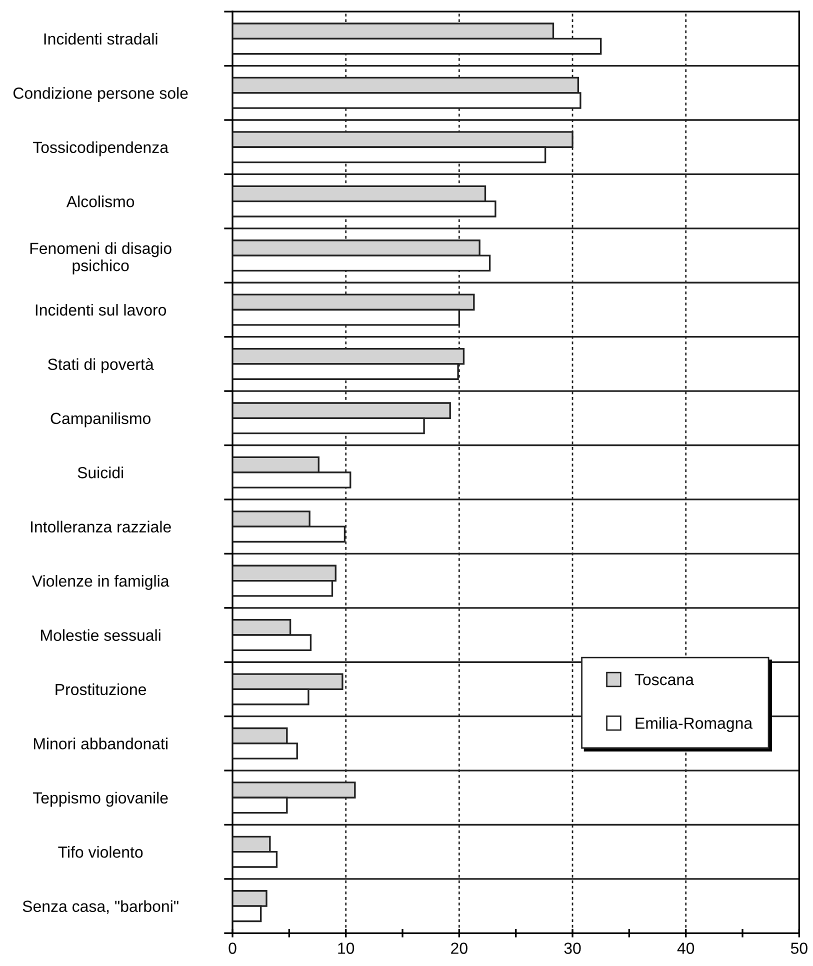  What do you see at coordinates (101, 582) in the screenshot?
I see `y-tick-label: Violenze in famiglia` at bounding box center [101, 582].